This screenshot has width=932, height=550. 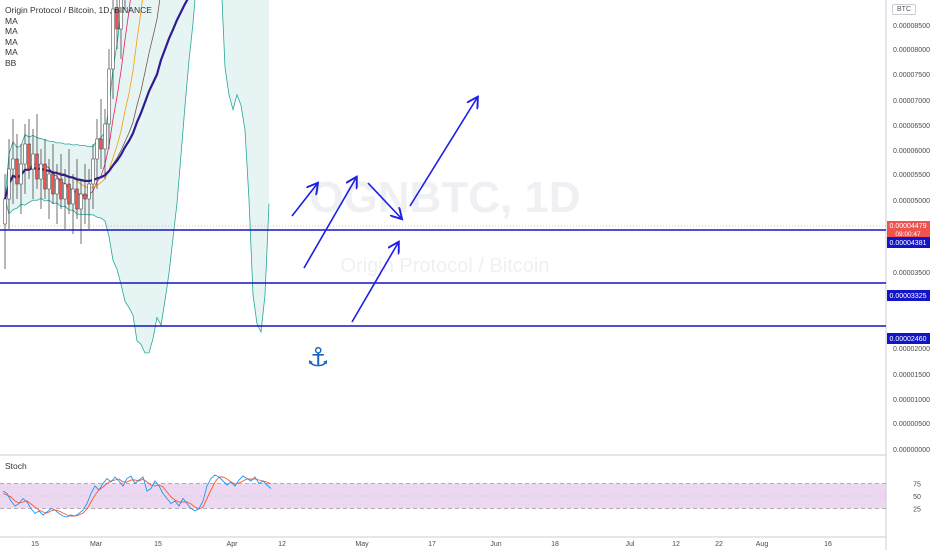 What do you see at coordinates (911, 273) in the screenshot?
I see `y-tick-label: 0.00003500` at bounding box center [911, 273].